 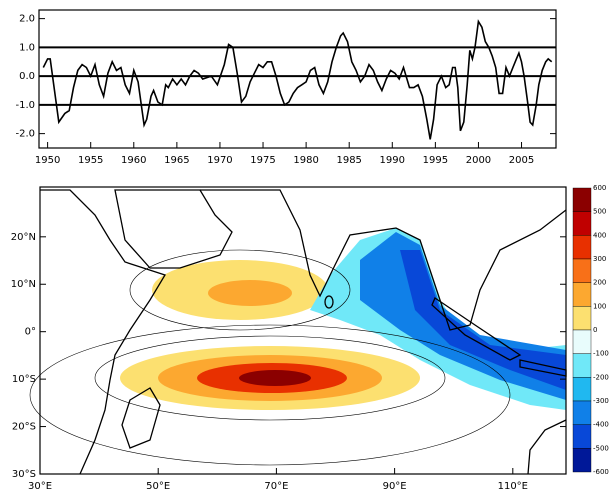 What do you see at coordinates (392, 160) in the screenshot?
I see `x-tick-label: 1990` at bounding box center [392, 160].